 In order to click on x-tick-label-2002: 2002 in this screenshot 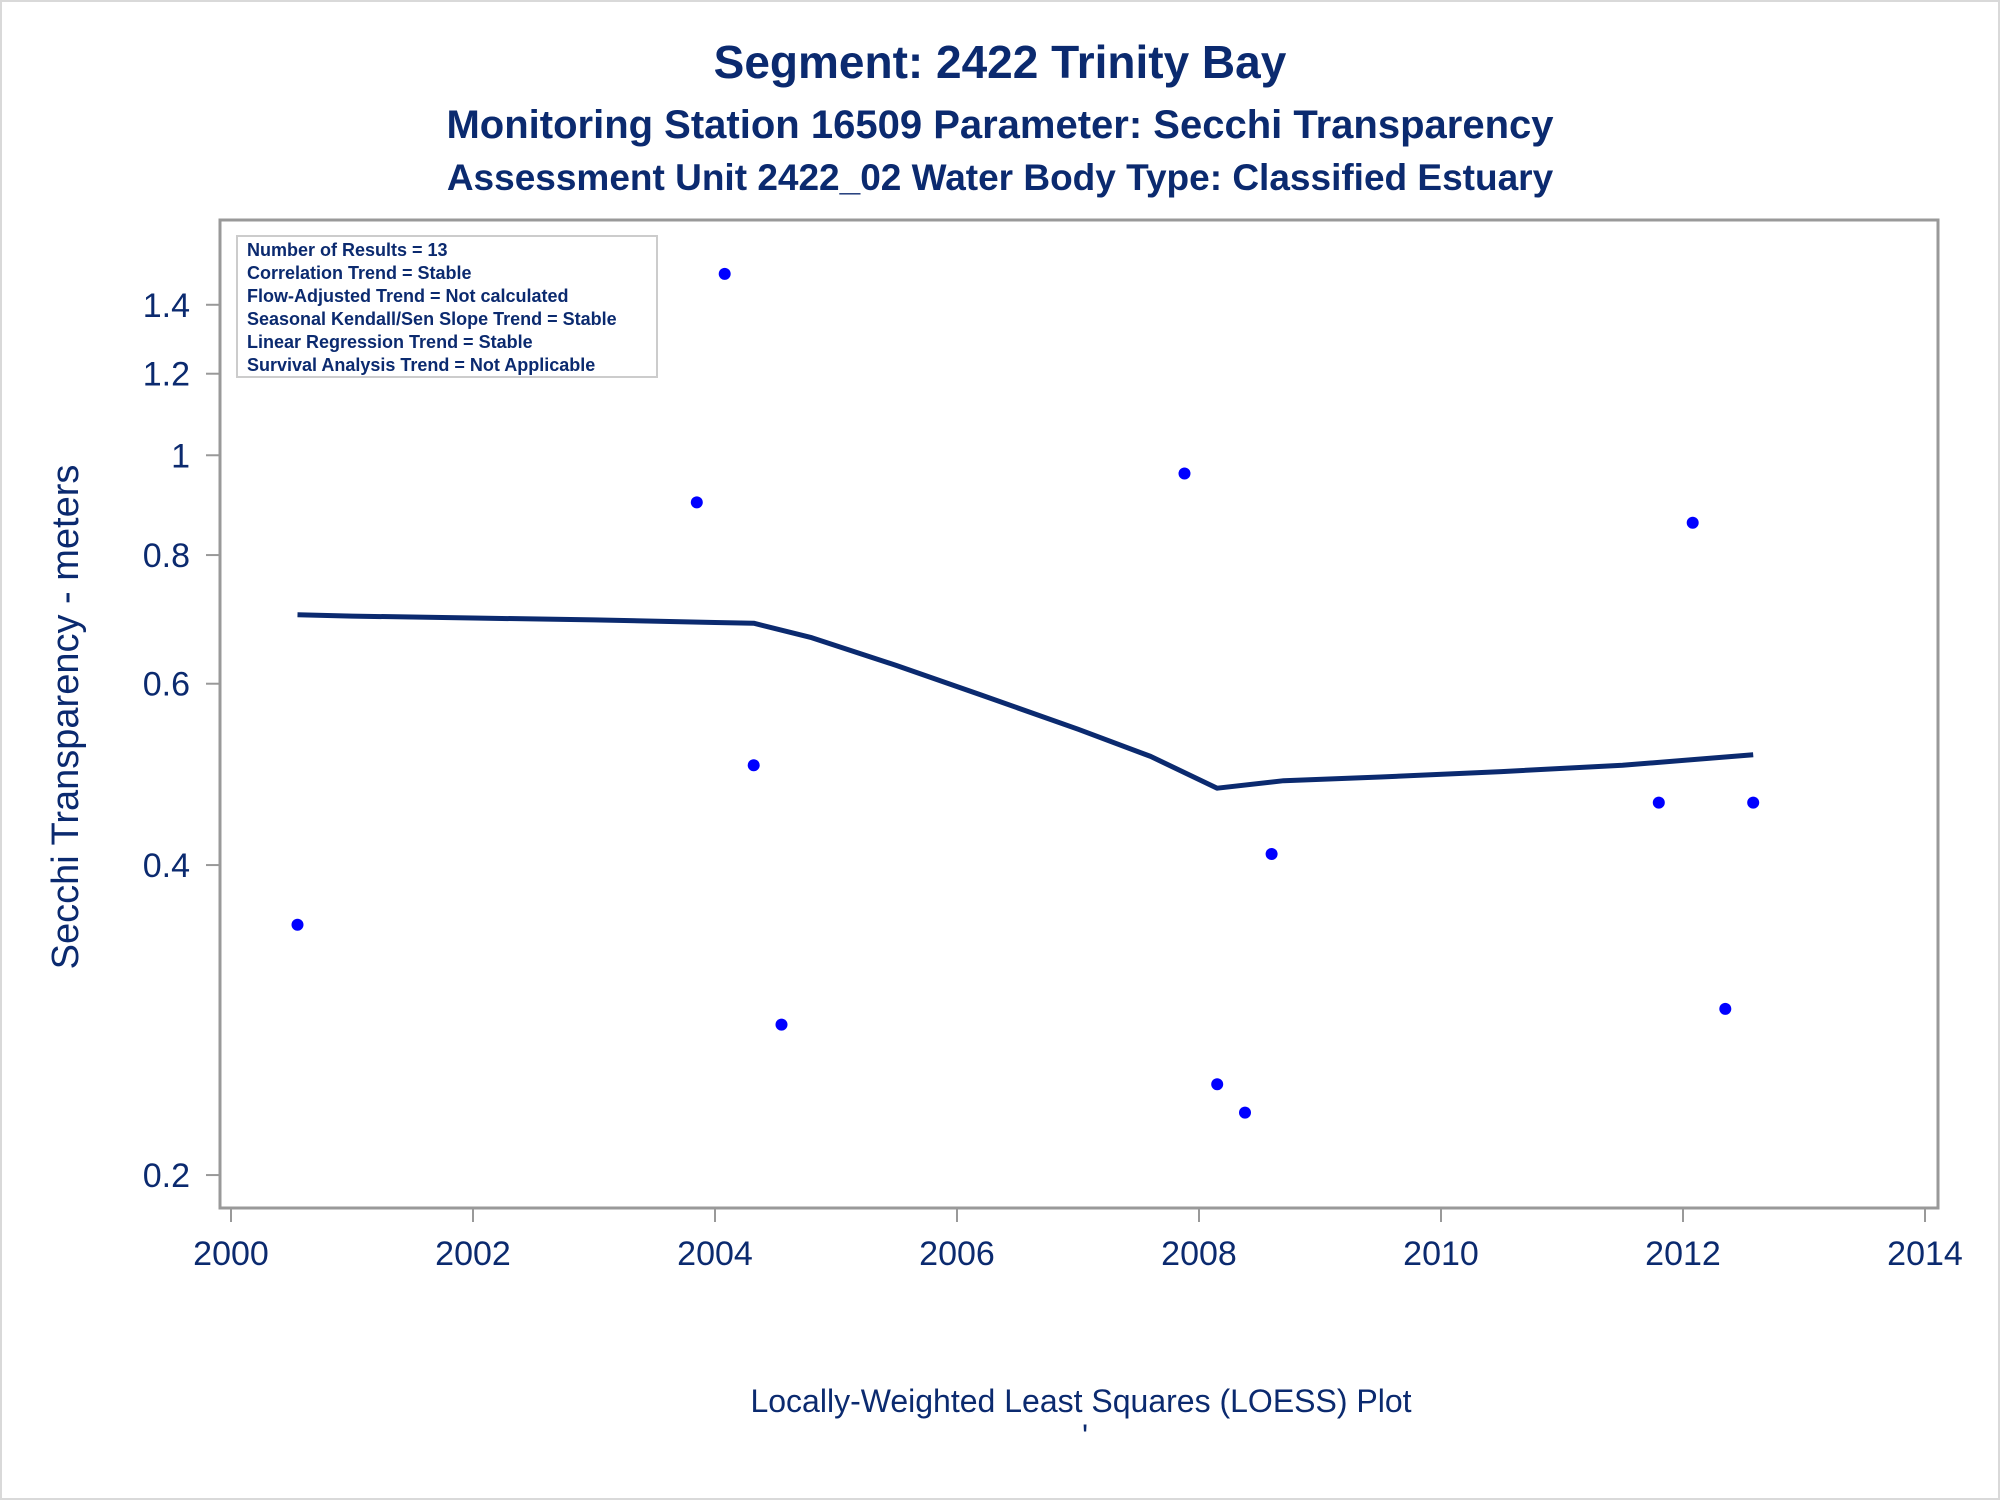, I will do `click(473, 1254)`.